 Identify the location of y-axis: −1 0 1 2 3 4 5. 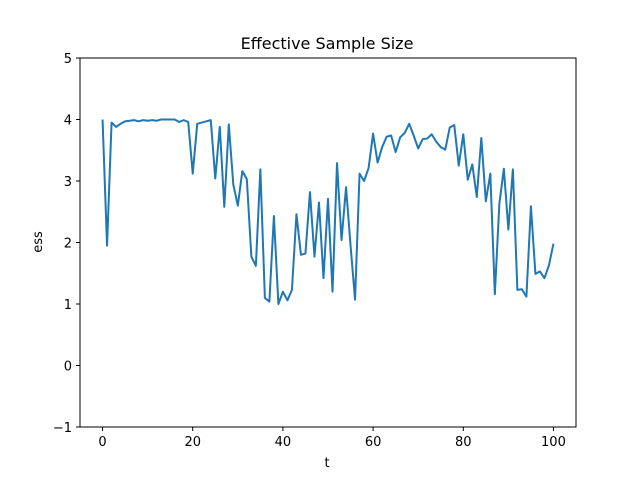
(66, 244).